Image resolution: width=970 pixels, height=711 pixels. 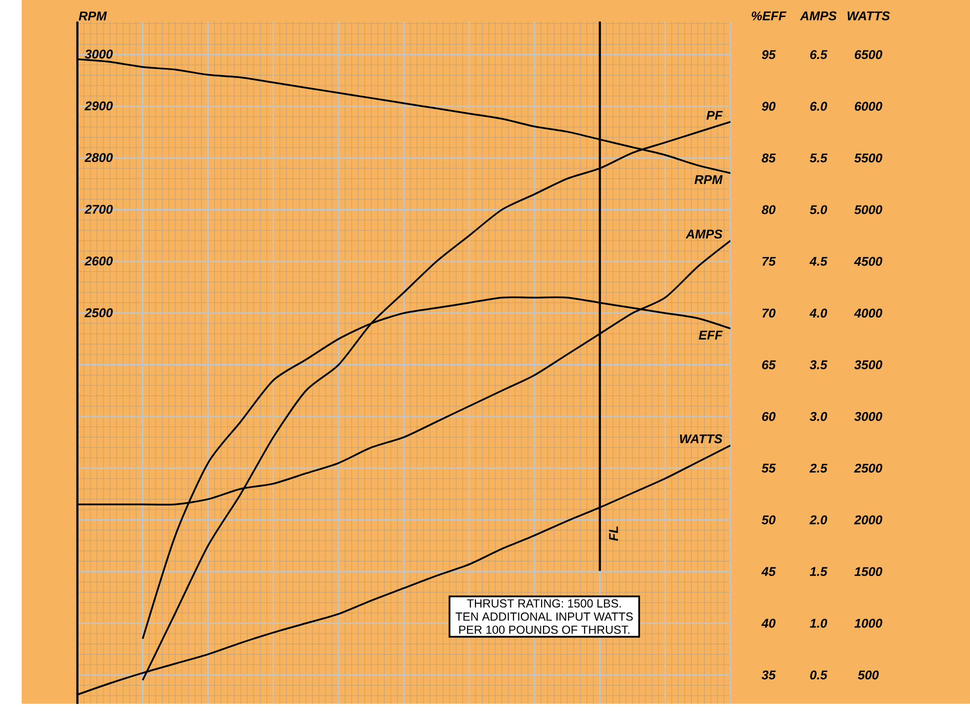 I want to click on annotation: THRUST RATING: 1500 LBS., so click(x=544, y=603).